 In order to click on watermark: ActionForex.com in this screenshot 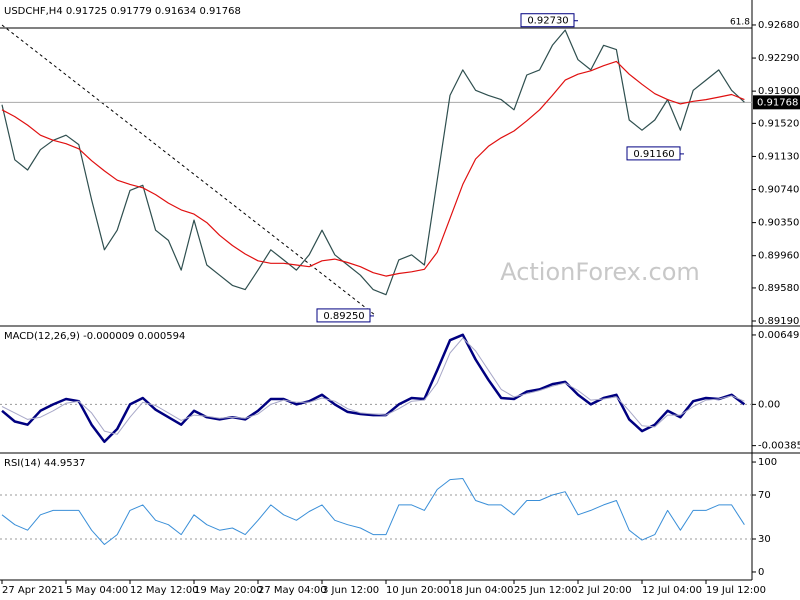, I will do `click(600, 272)`.